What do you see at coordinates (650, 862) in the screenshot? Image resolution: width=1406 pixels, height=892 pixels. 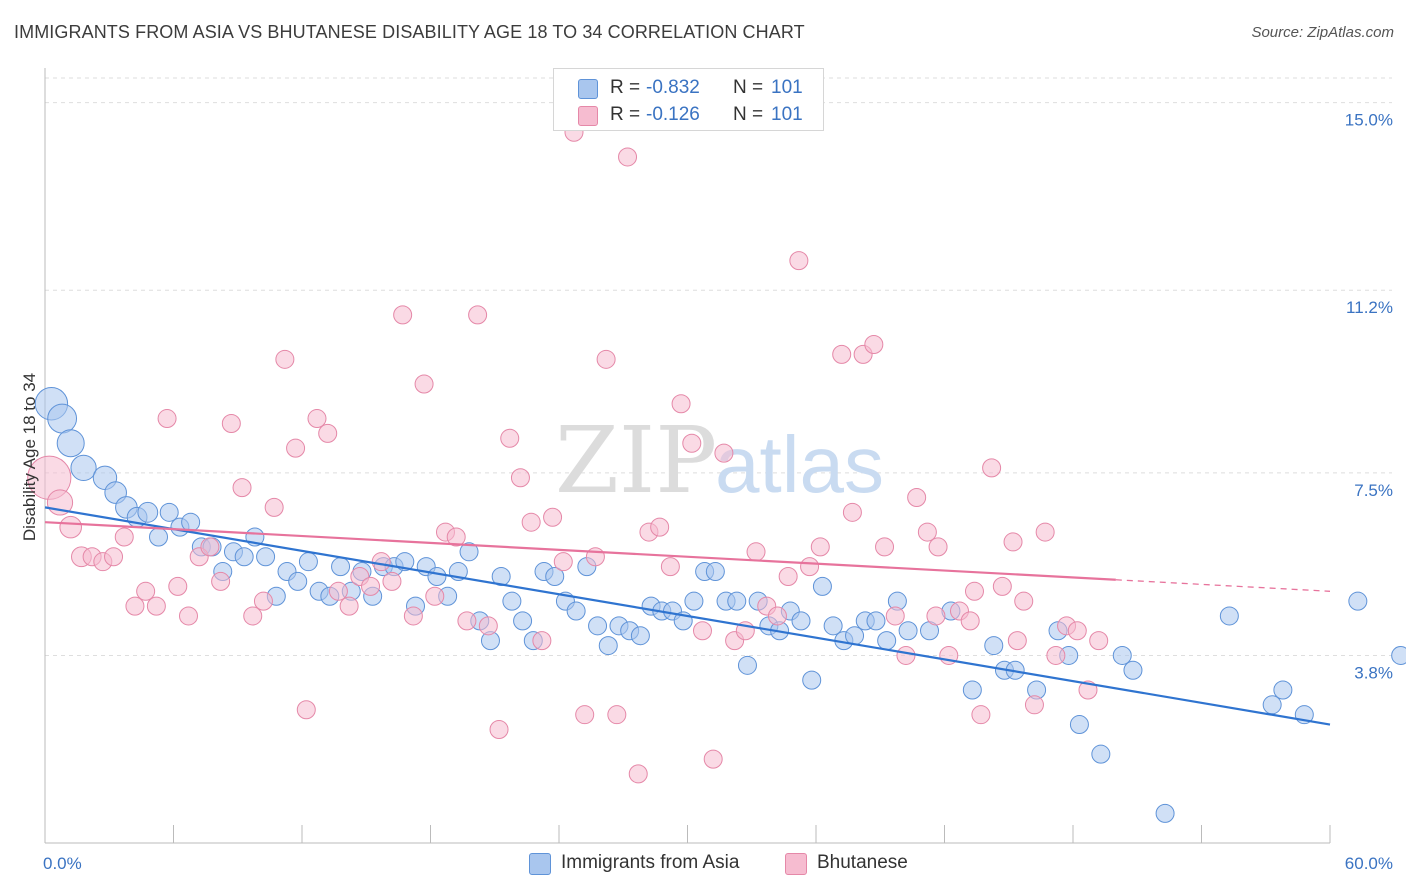 I see `bottom-legend-label-asia: Immigrants from Asia` at bounding box center [650, 862].